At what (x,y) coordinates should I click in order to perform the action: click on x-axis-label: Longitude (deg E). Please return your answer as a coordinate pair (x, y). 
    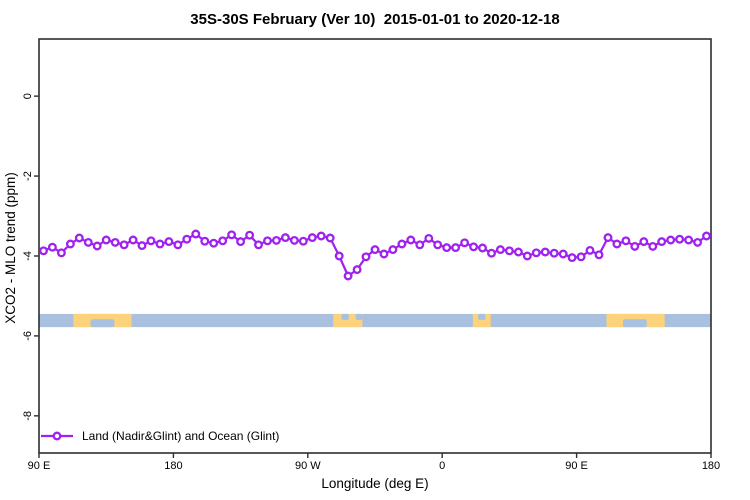
    Looking at the image, I should click on (375, 483).